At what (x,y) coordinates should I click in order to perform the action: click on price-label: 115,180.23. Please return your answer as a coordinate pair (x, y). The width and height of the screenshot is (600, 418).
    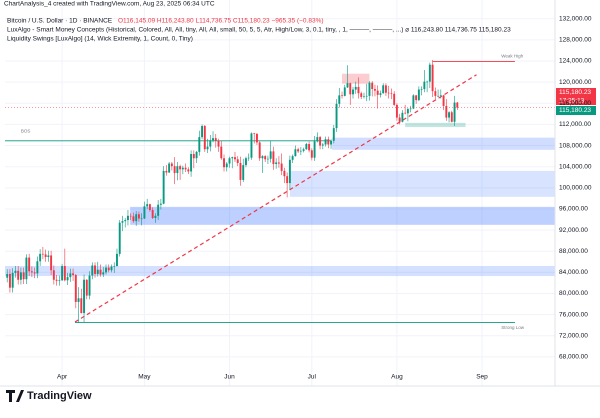
    Looking at the image, I should click on (575, 110).